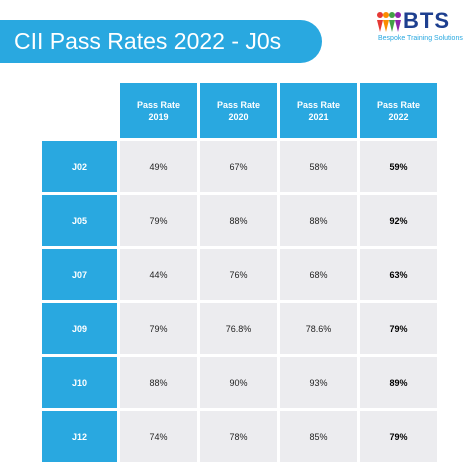 This screenshot has height=474, width=474. What do you see at coordinates (79, 274) in the screenshot?
I see `row-header: J07` at bounding box center [79, 274].